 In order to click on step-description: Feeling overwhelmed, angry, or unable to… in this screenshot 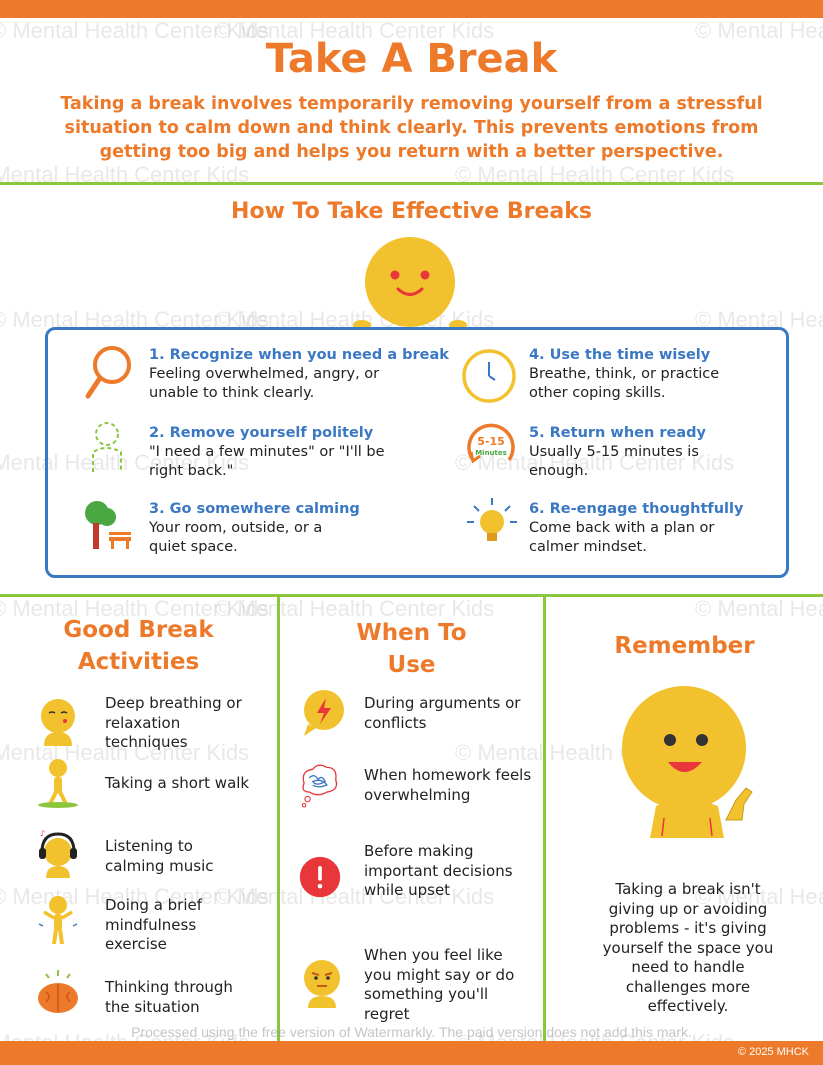, I will do `click(264, 383)`.